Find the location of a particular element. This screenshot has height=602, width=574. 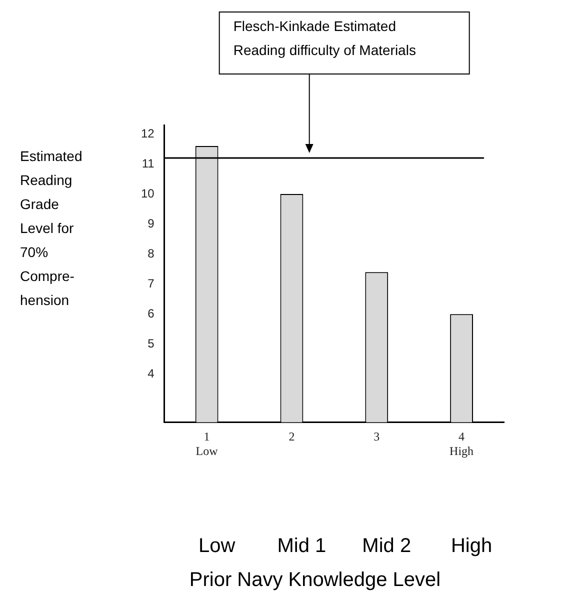

y-tick-label: 11 is located at coordinates (148, 163).